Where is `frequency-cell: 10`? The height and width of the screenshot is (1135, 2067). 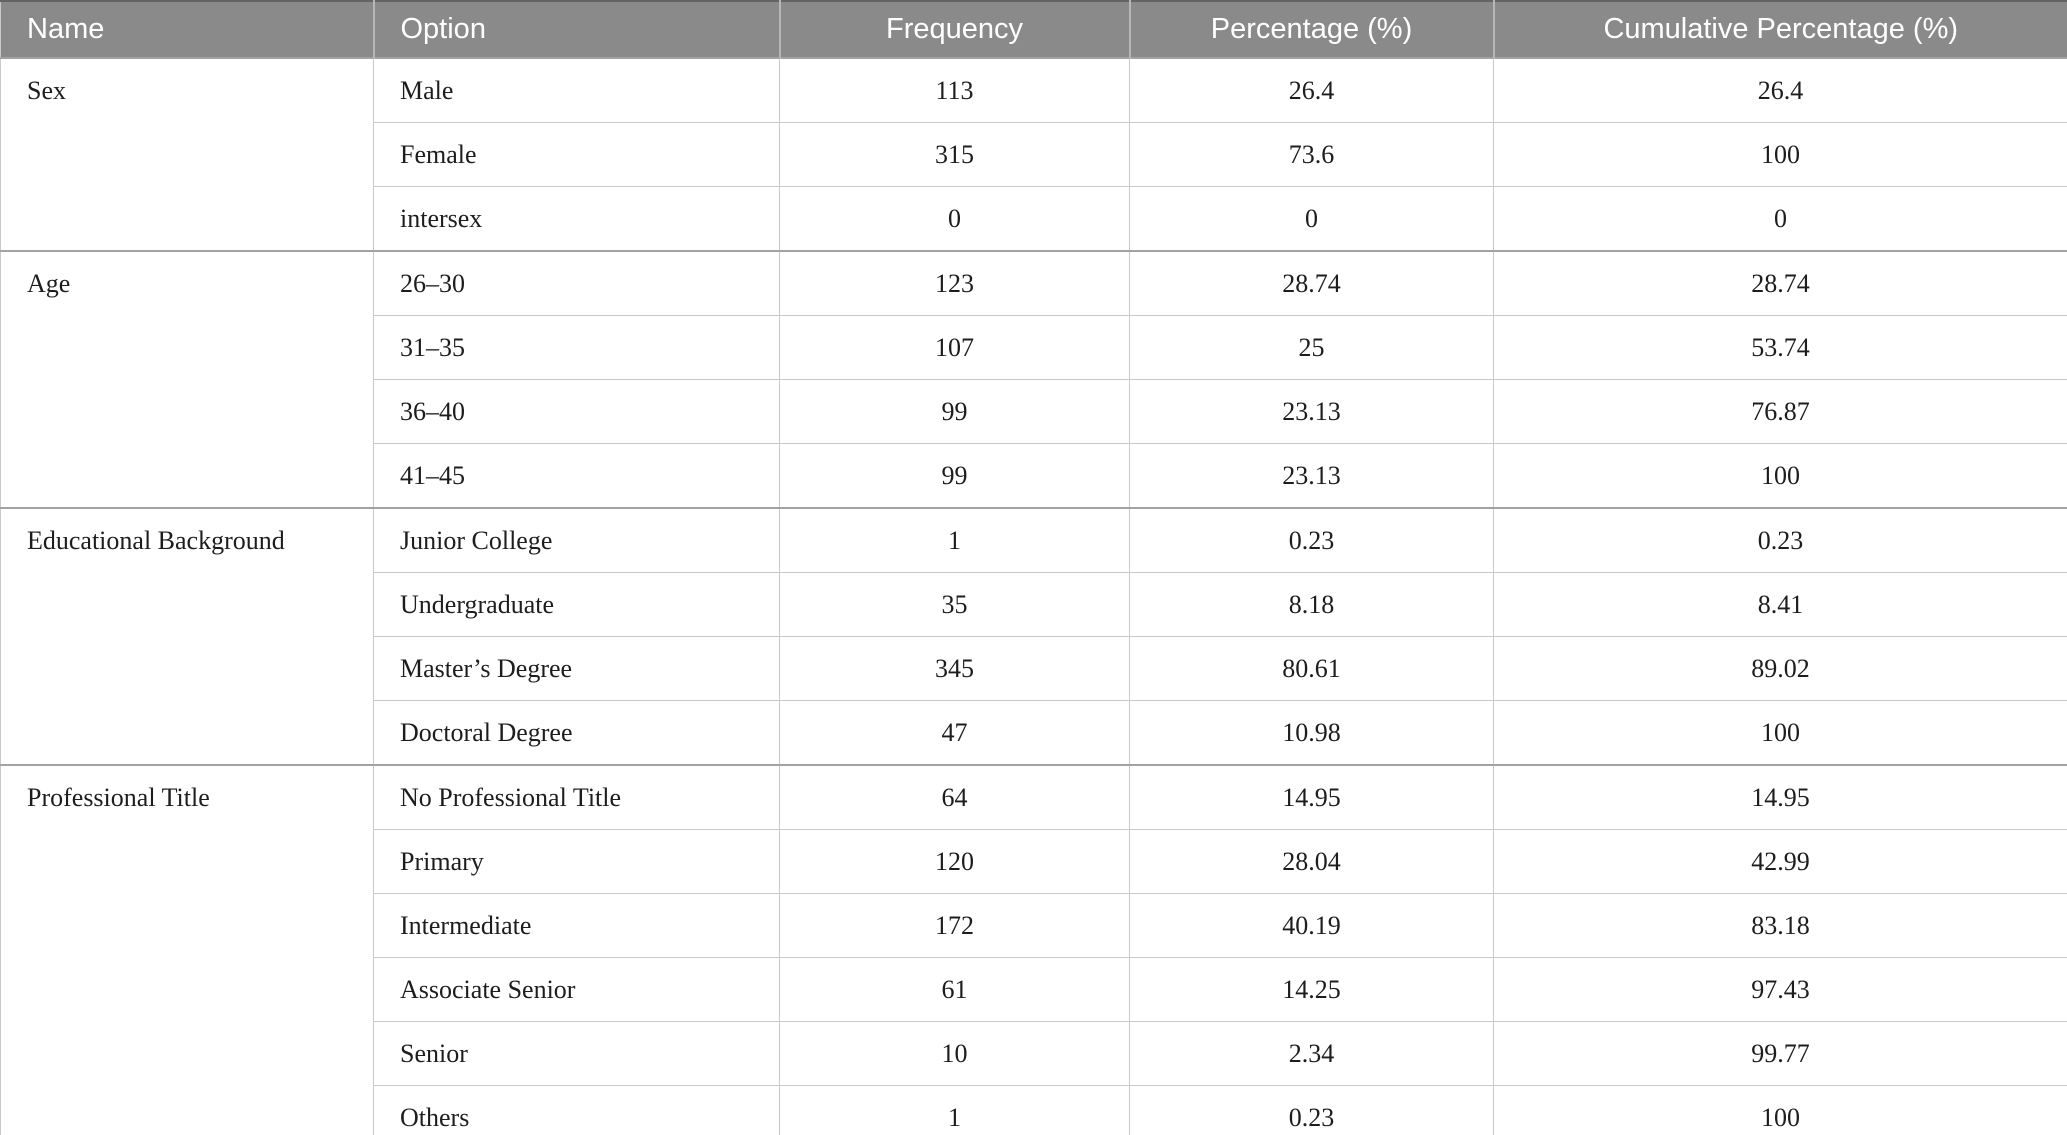 frequency-cell: 10 is located at coordinates (954, 1053).